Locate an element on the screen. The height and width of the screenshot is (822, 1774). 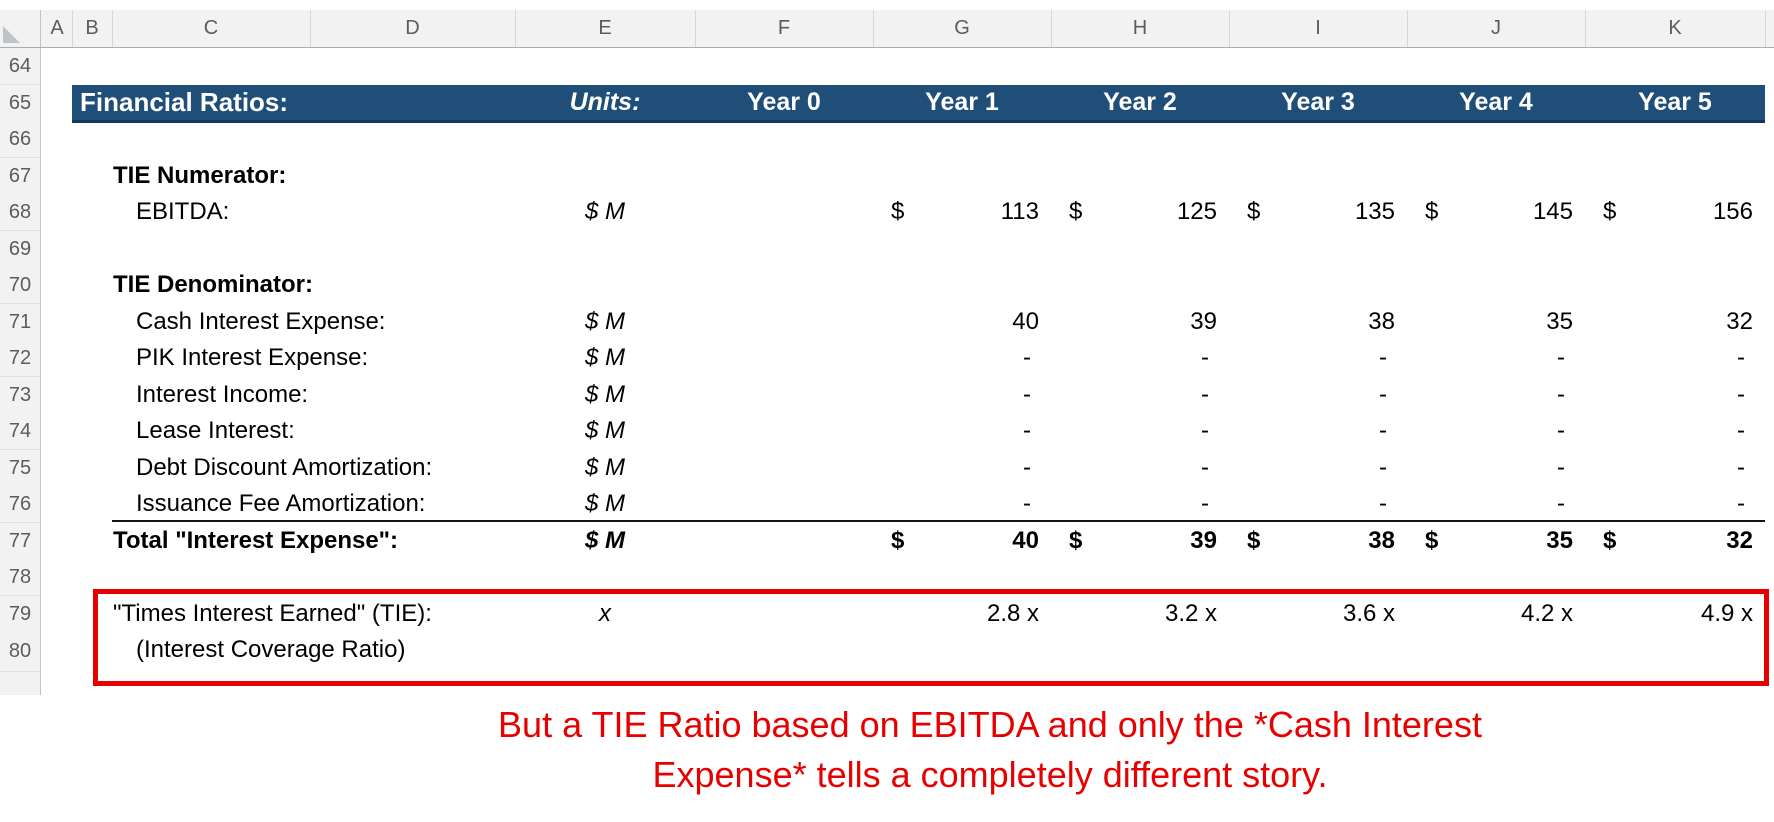
row-header-73: 73 is located at coordinates (20, 395).